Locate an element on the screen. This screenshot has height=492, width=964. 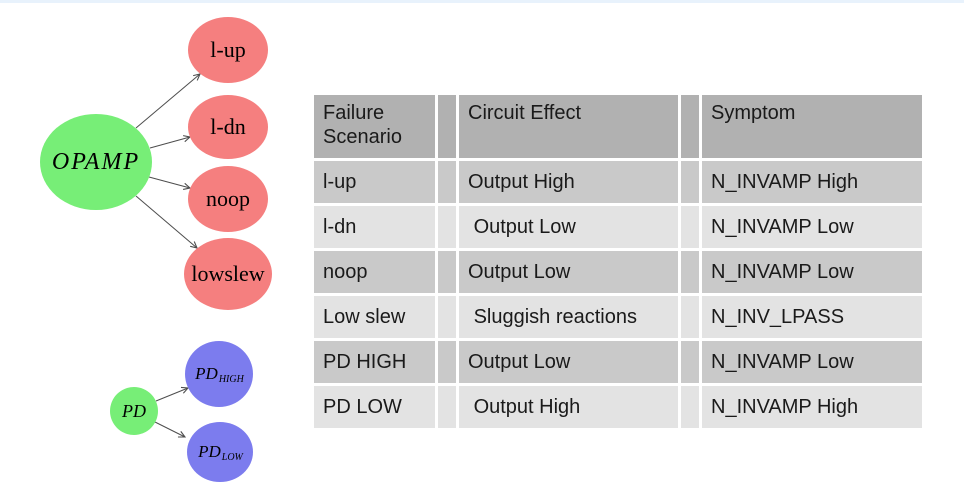
cell-symptom: N_INV_LPASS is located at coordinates (812, 317).